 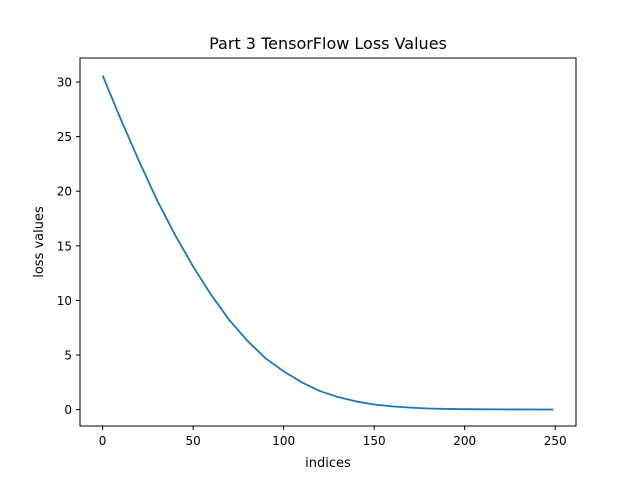 I want to click on y-axis-label: loss values, so click(x=39, y=242).